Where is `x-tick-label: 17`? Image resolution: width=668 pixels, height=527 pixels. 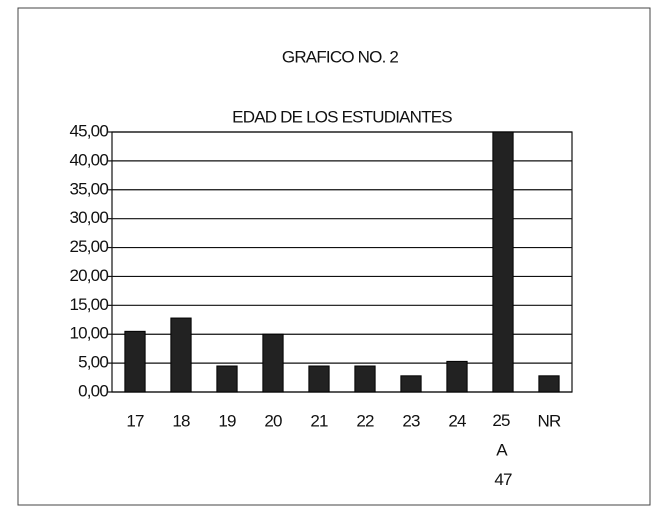 x-tick-label: 17 is located at coordinates (135, 420).